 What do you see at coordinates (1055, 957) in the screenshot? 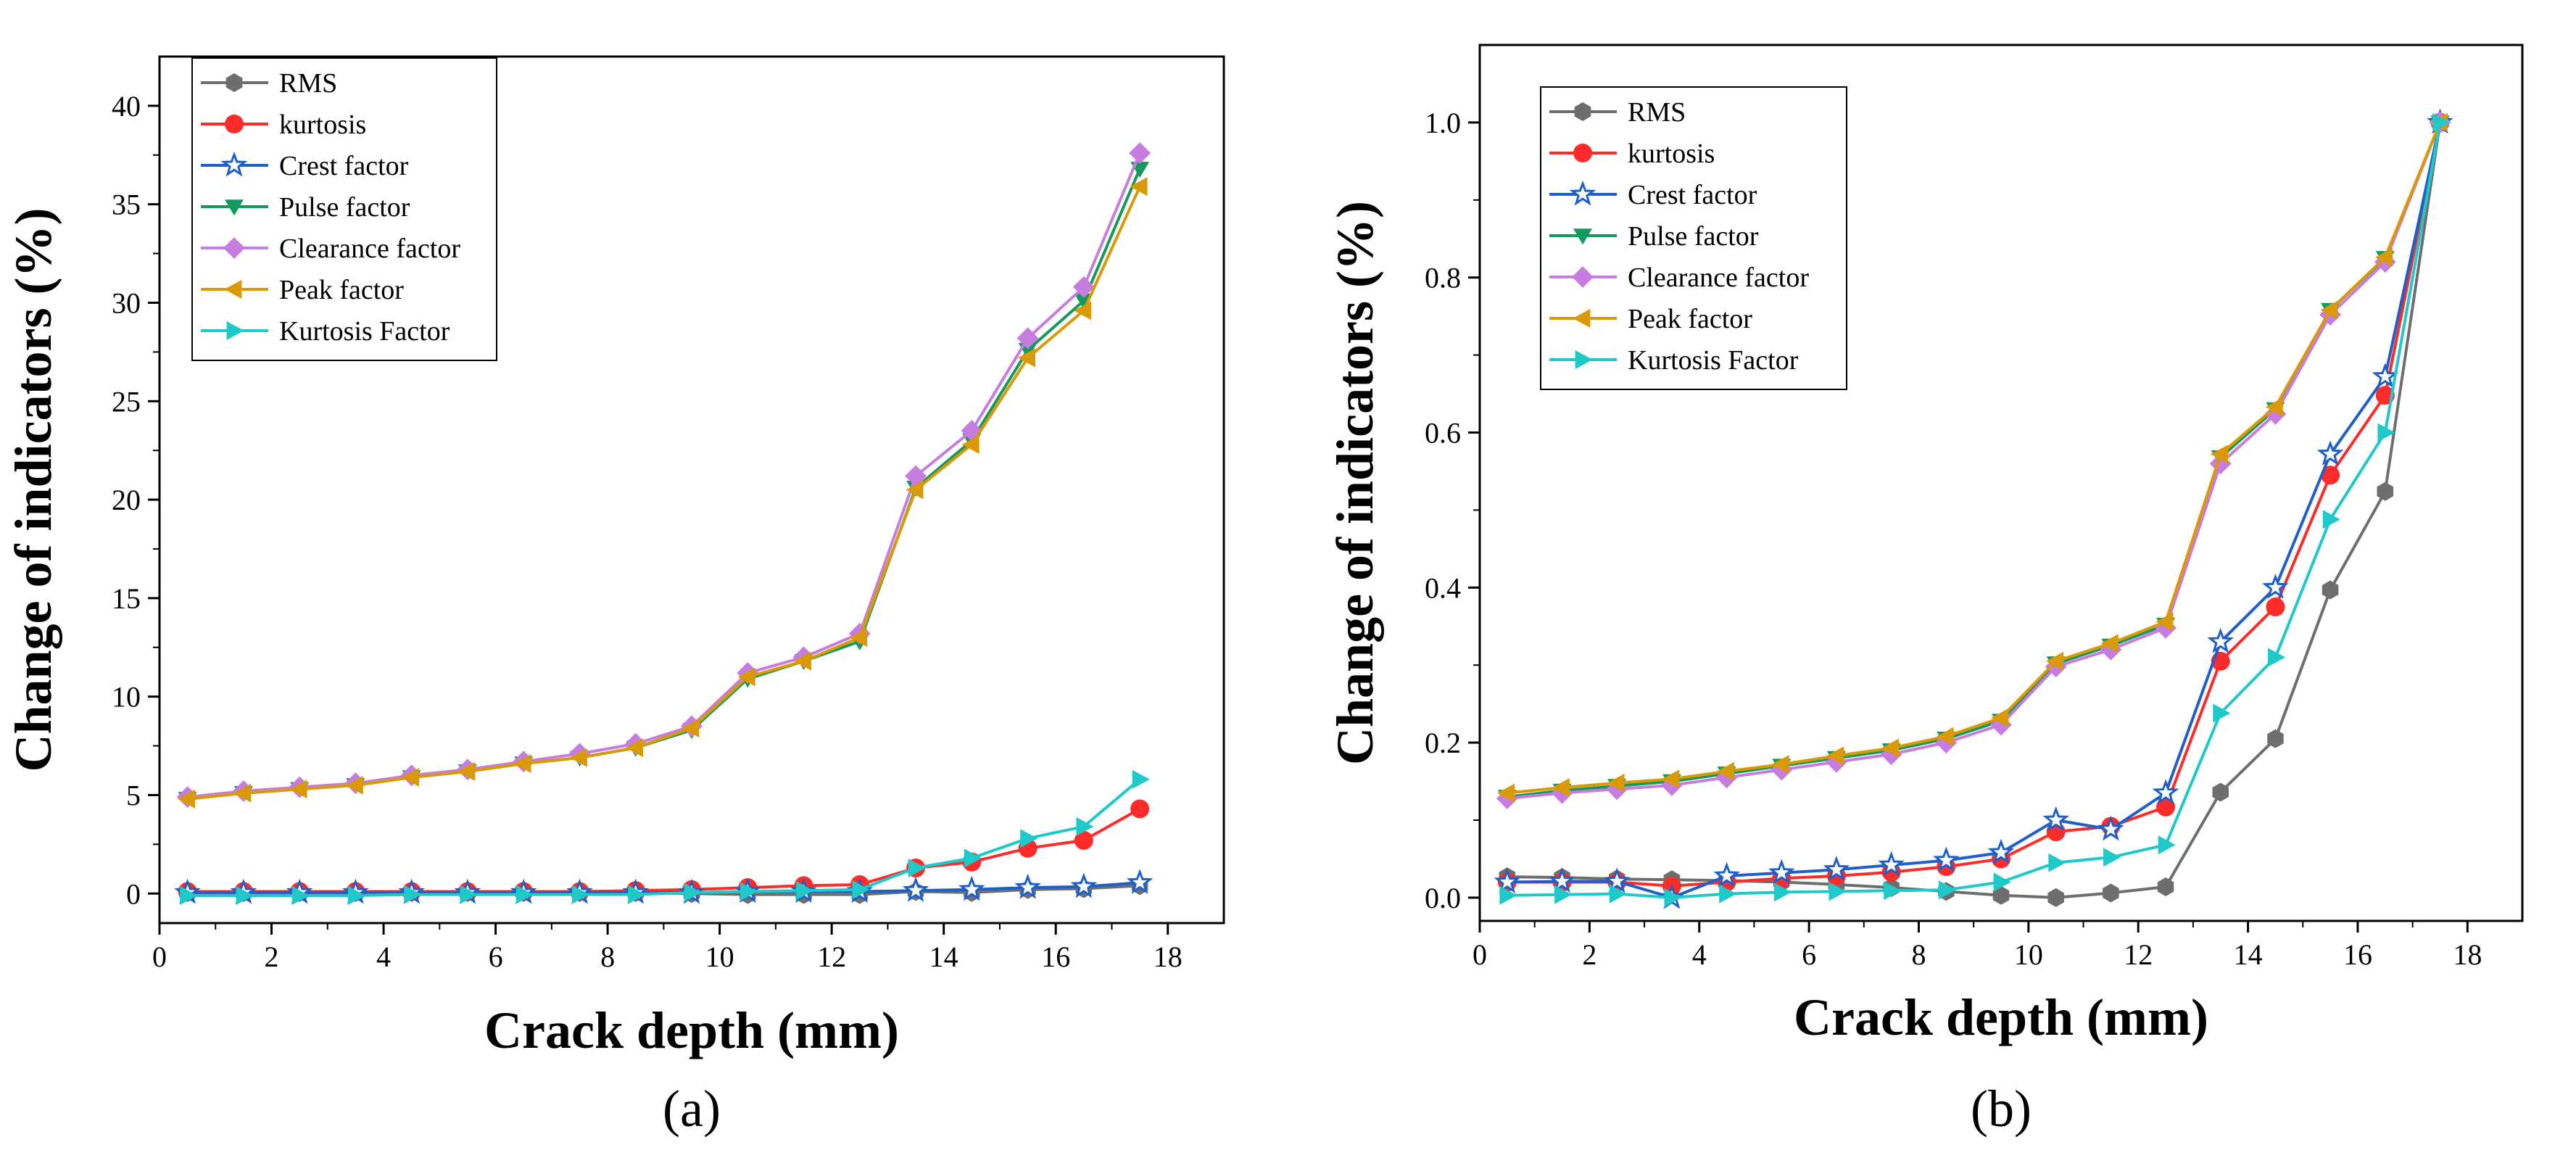
I see `x-tick-label: 16` at bounding box center [1055, 957].